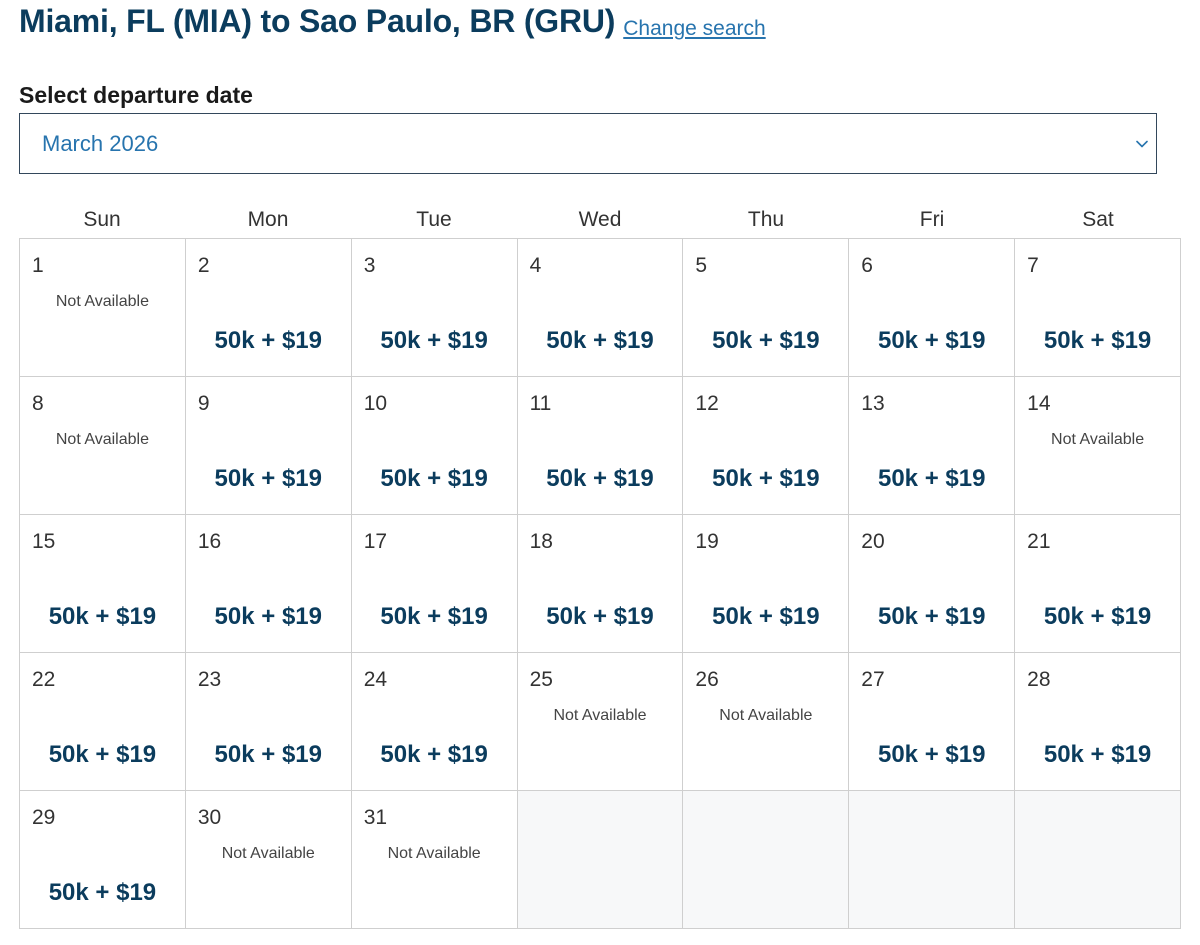 The image size is (1200, 945). What do you see at coordinates (209, 679) in the screenshot?
I see `day-number: 23` at bounding box center [209, 679].